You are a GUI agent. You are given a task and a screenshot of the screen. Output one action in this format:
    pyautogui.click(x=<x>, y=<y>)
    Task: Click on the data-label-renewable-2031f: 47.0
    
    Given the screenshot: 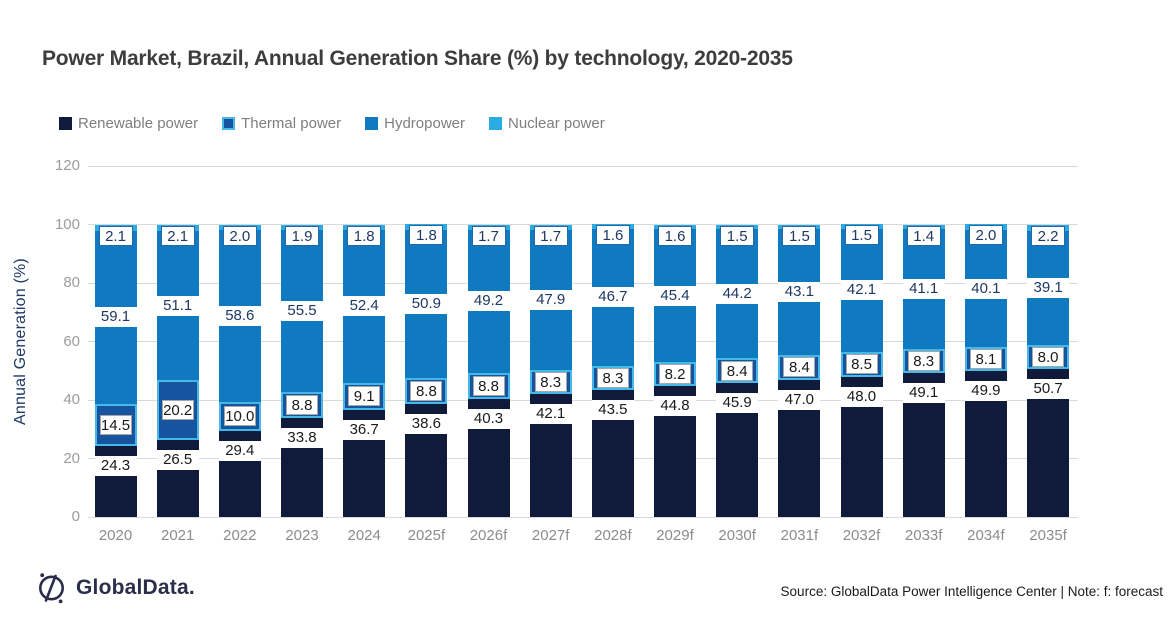 What is the action you would take?
    pyautogui.click(x=799, y=399)
    